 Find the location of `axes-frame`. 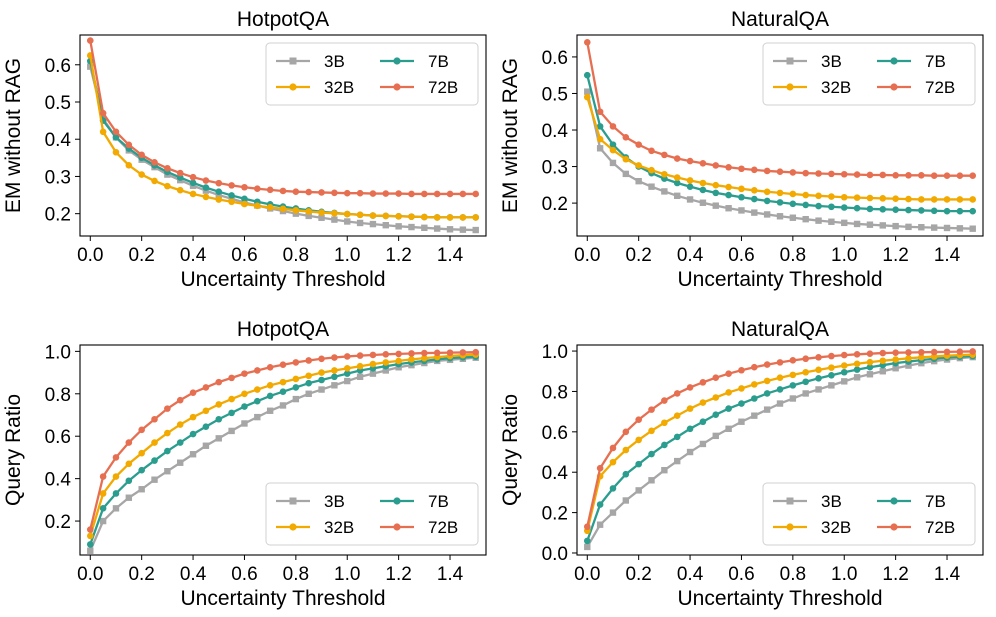

axes-frame is located at coordinates (283, 135).